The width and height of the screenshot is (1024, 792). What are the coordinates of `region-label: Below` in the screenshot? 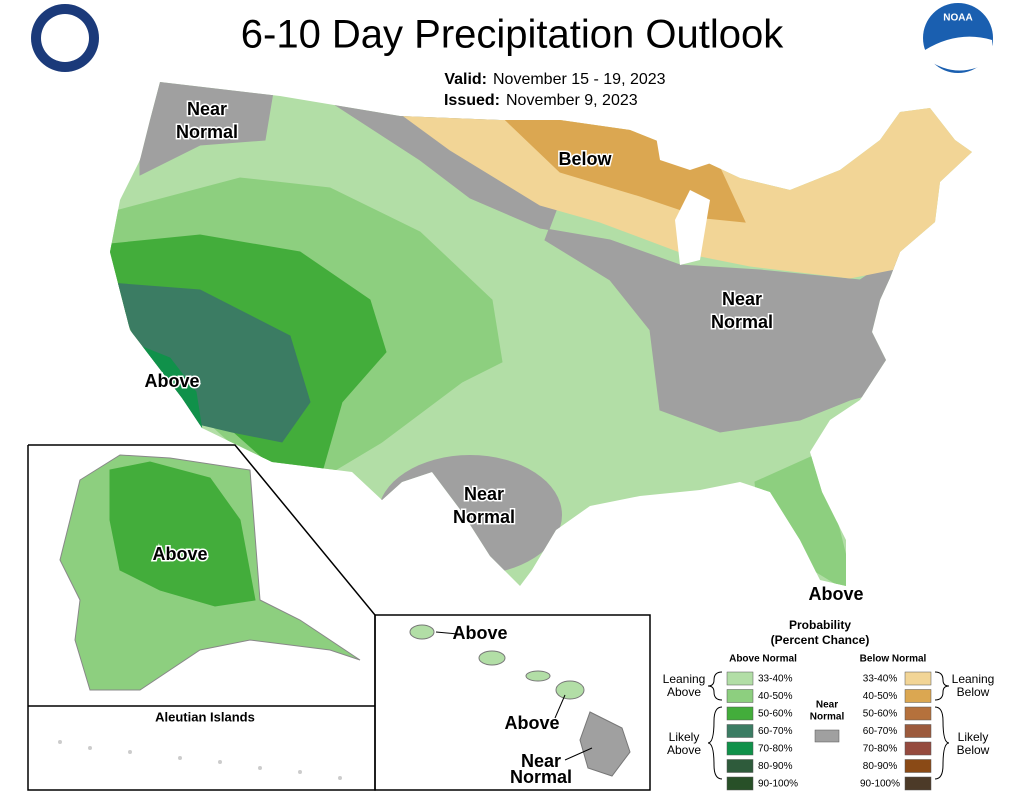 It's located at (585, 159).